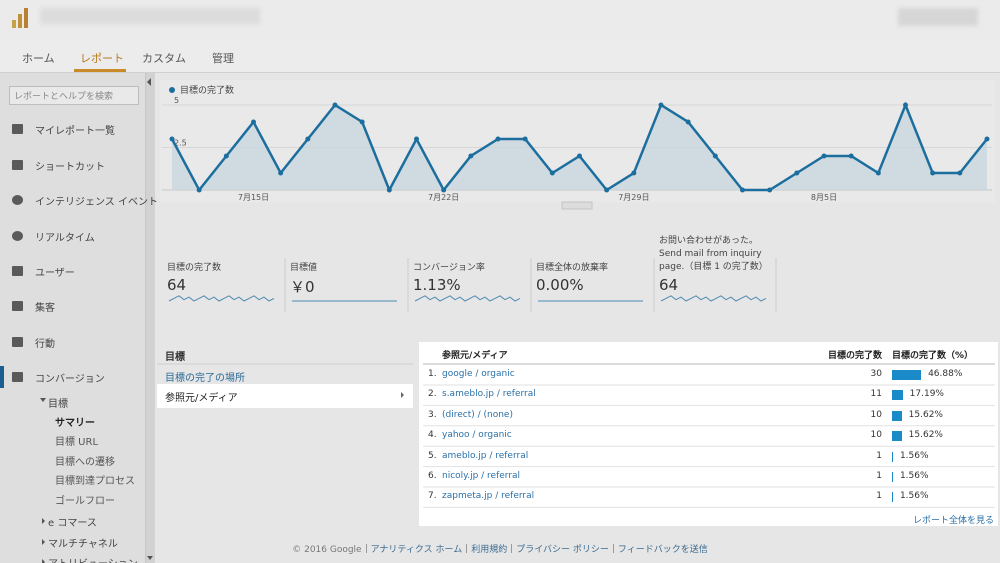 The image size is (1000, 563). I want to click on panel-item: 参照元/メディア, so click(201, 398).